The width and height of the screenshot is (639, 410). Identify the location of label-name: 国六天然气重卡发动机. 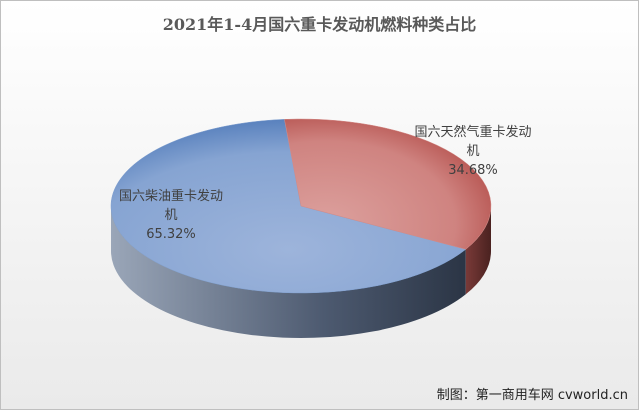
(473, 142).